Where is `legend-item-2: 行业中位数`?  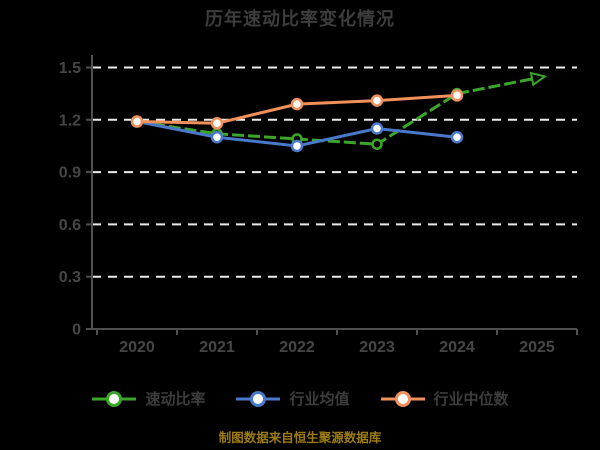
legend-item-2: 行业中位数 is located at coordinates (444, 398).